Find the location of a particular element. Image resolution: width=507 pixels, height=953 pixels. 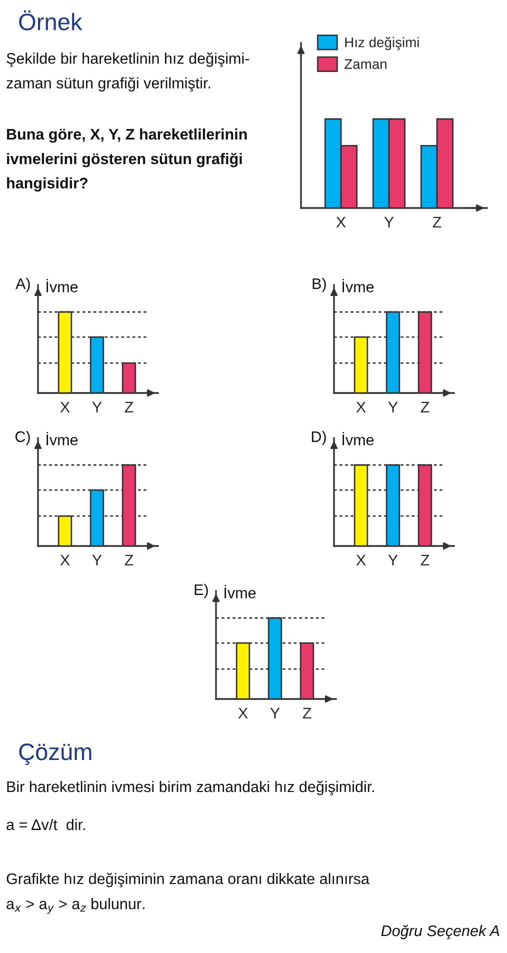

text: Örnek is located at coordinates (50, 20).